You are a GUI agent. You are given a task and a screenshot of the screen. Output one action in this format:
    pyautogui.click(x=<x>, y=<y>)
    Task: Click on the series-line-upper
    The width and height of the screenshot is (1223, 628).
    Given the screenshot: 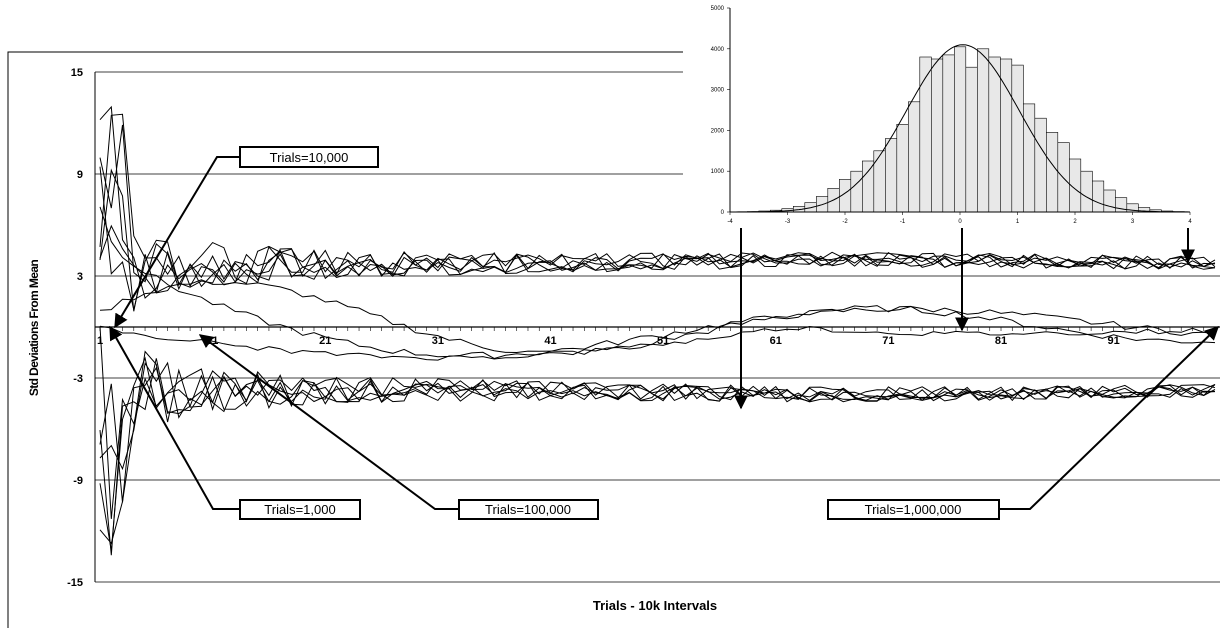 What is the action you would take?
    pyautogui.click(x=657, y=259)
    